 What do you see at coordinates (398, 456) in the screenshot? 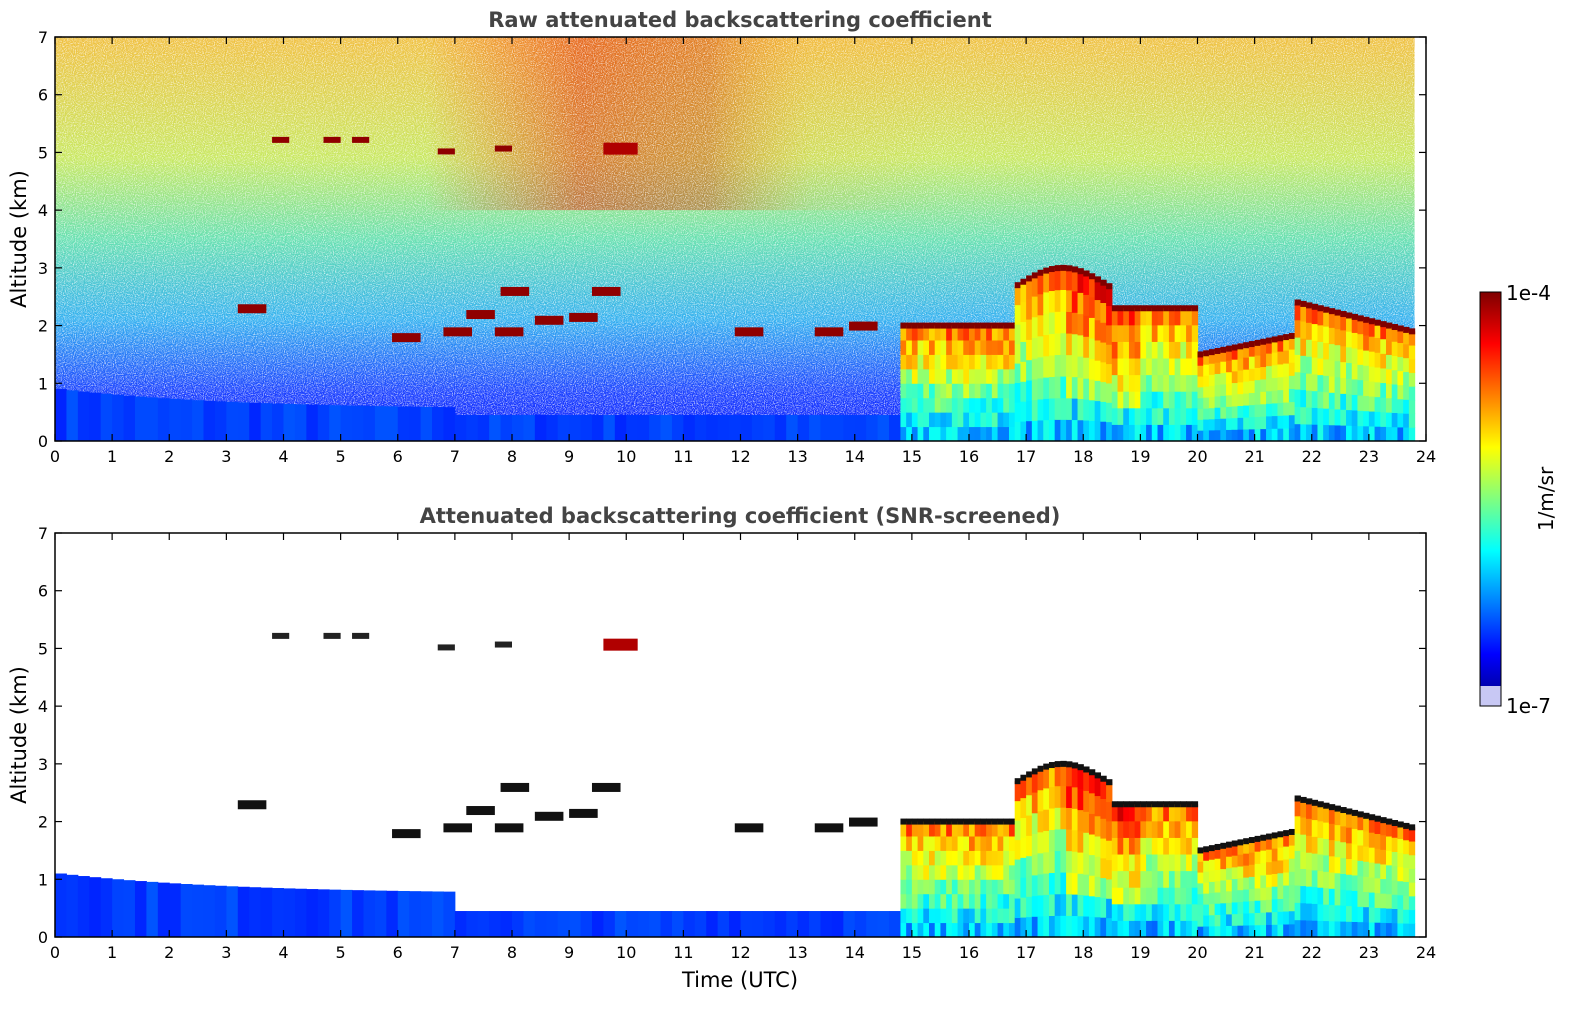
I see `x-tick-label: 6` at bounding box center [398, 456].